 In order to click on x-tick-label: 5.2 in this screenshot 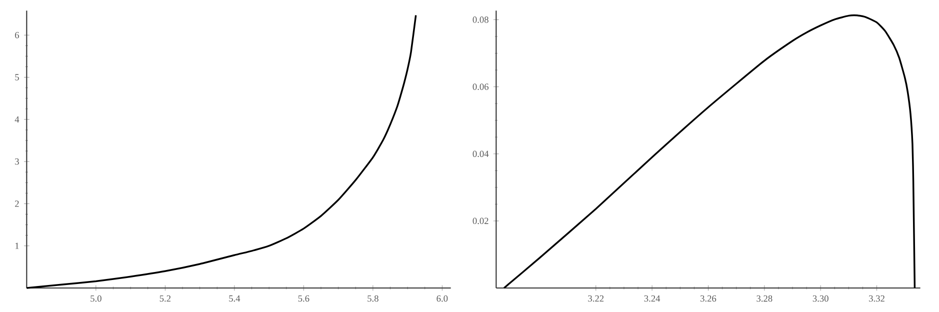, I will do `click(165, 298)`.